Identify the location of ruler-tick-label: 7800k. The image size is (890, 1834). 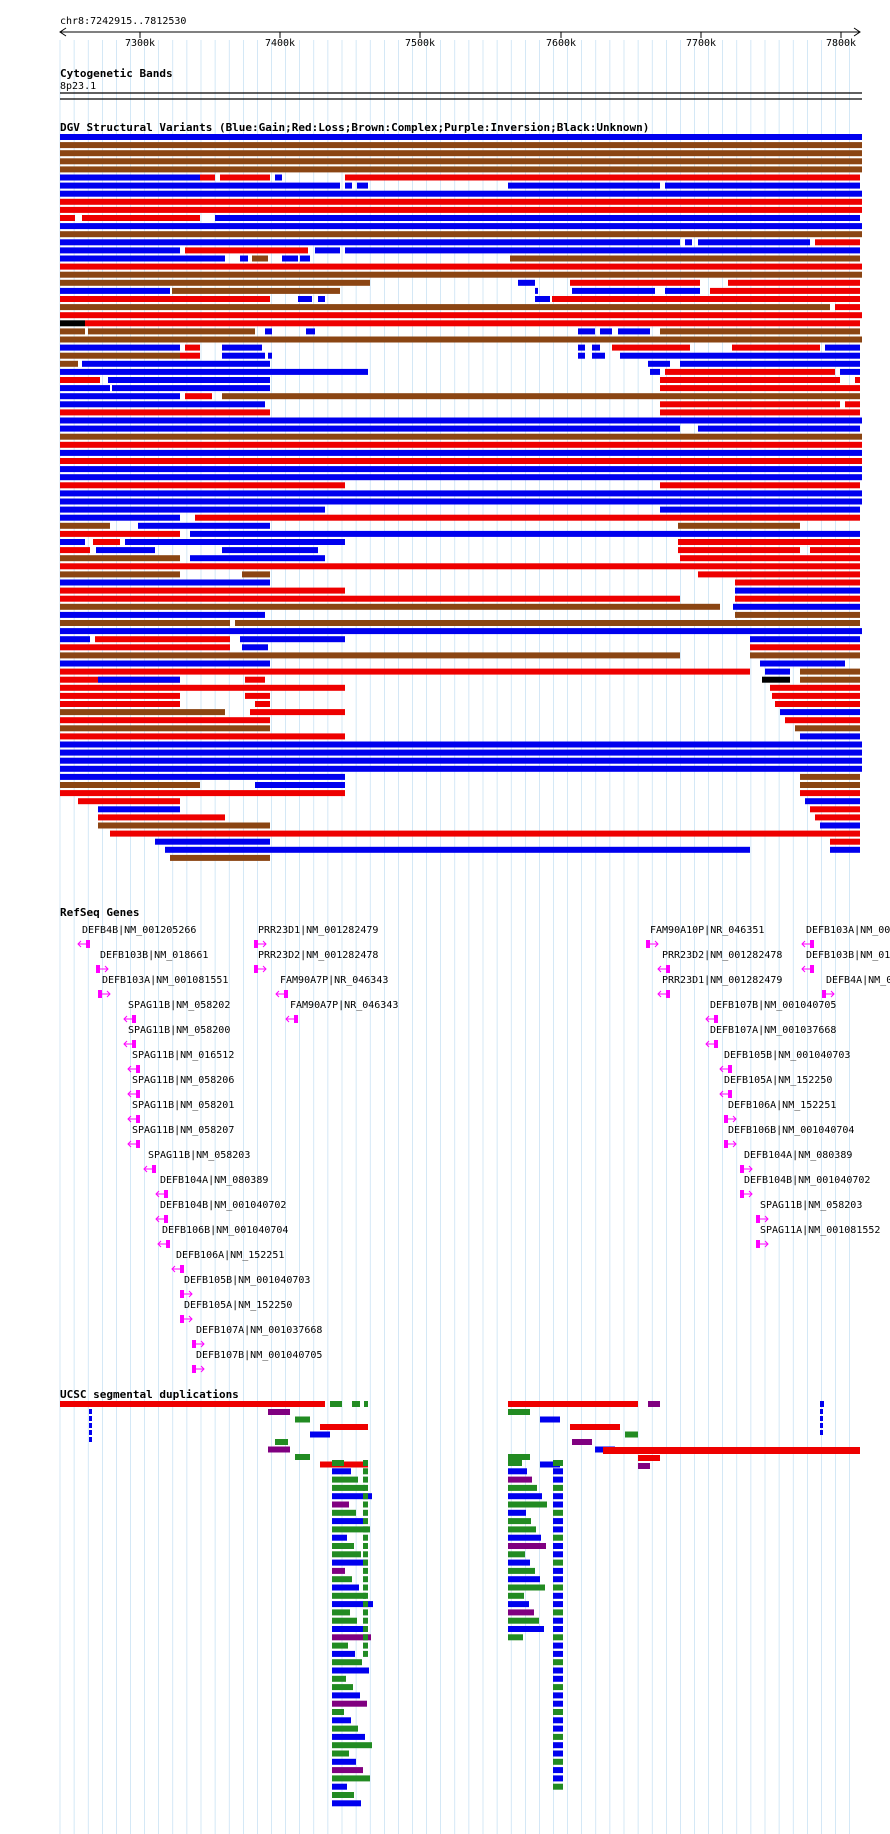
(841, 43).